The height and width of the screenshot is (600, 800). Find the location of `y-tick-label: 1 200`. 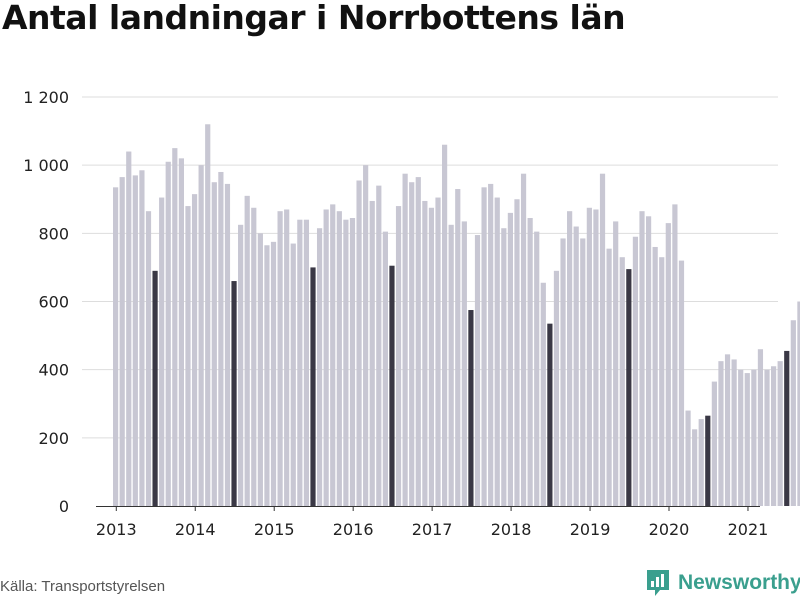

y-tick-label: 1 200 is located at coordinates (46, 97).